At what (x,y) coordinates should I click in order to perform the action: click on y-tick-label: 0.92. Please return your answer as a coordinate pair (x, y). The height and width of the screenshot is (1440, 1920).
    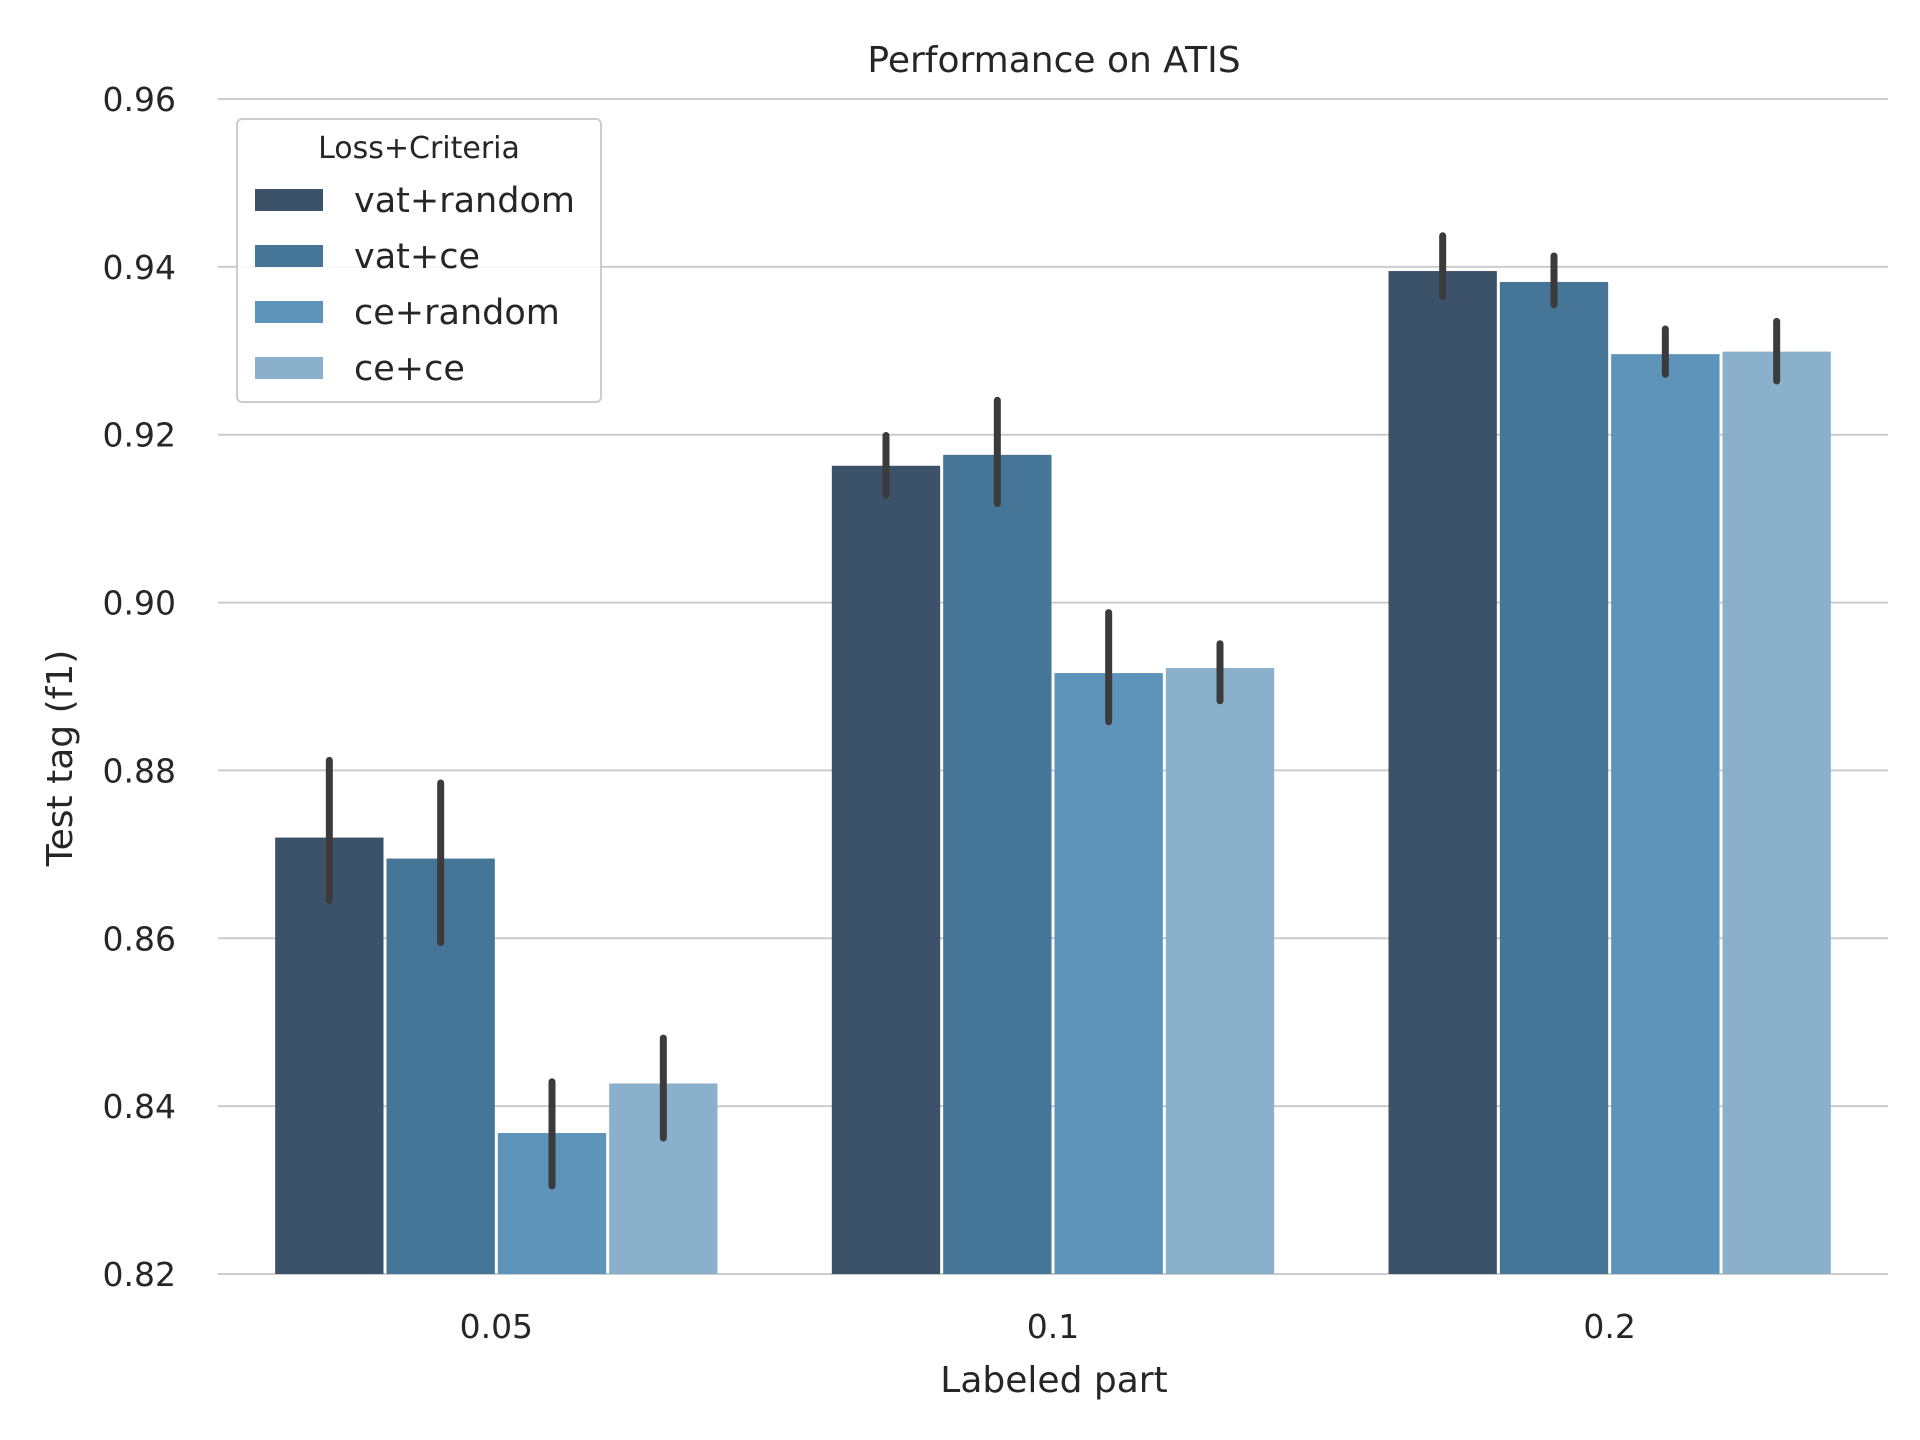
    Looking at the image, I should click on (139, 435).